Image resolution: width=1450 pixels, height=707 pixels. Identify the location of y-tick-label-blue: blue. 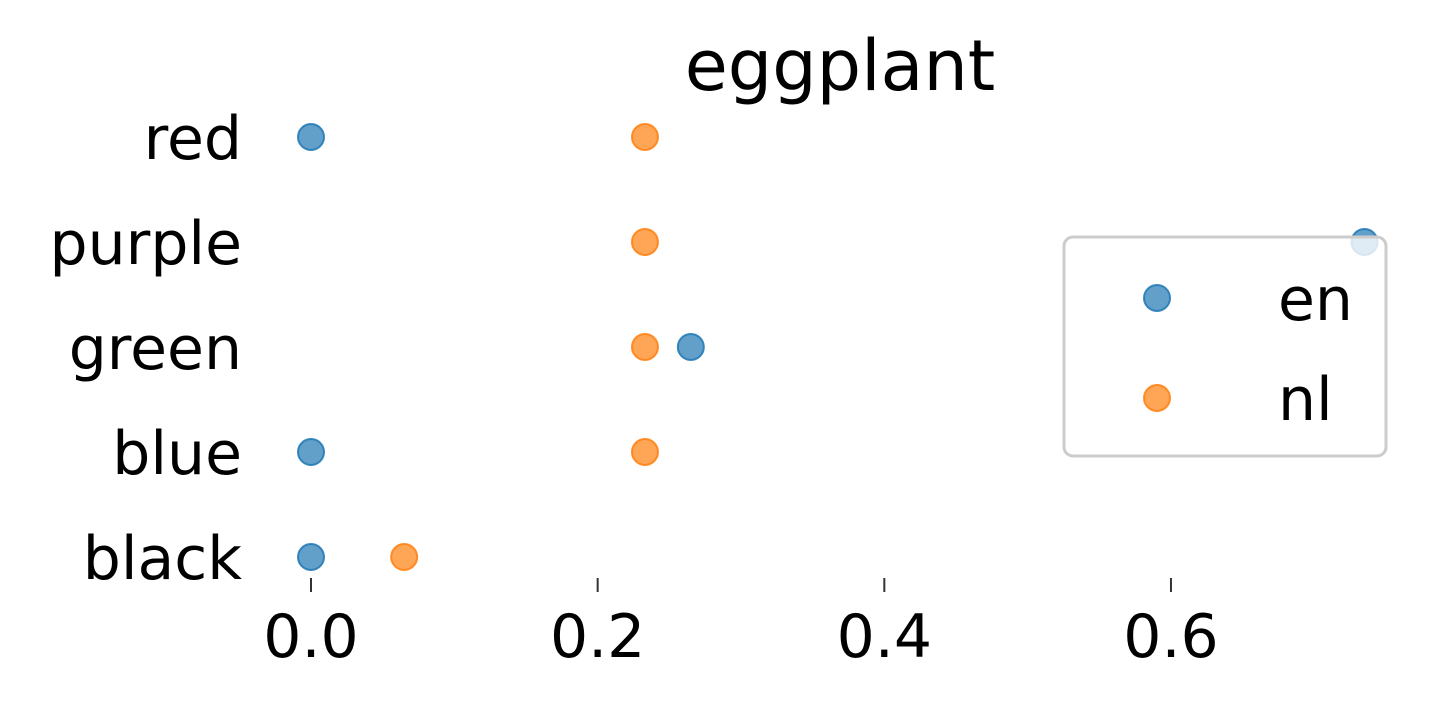
(177, 454).